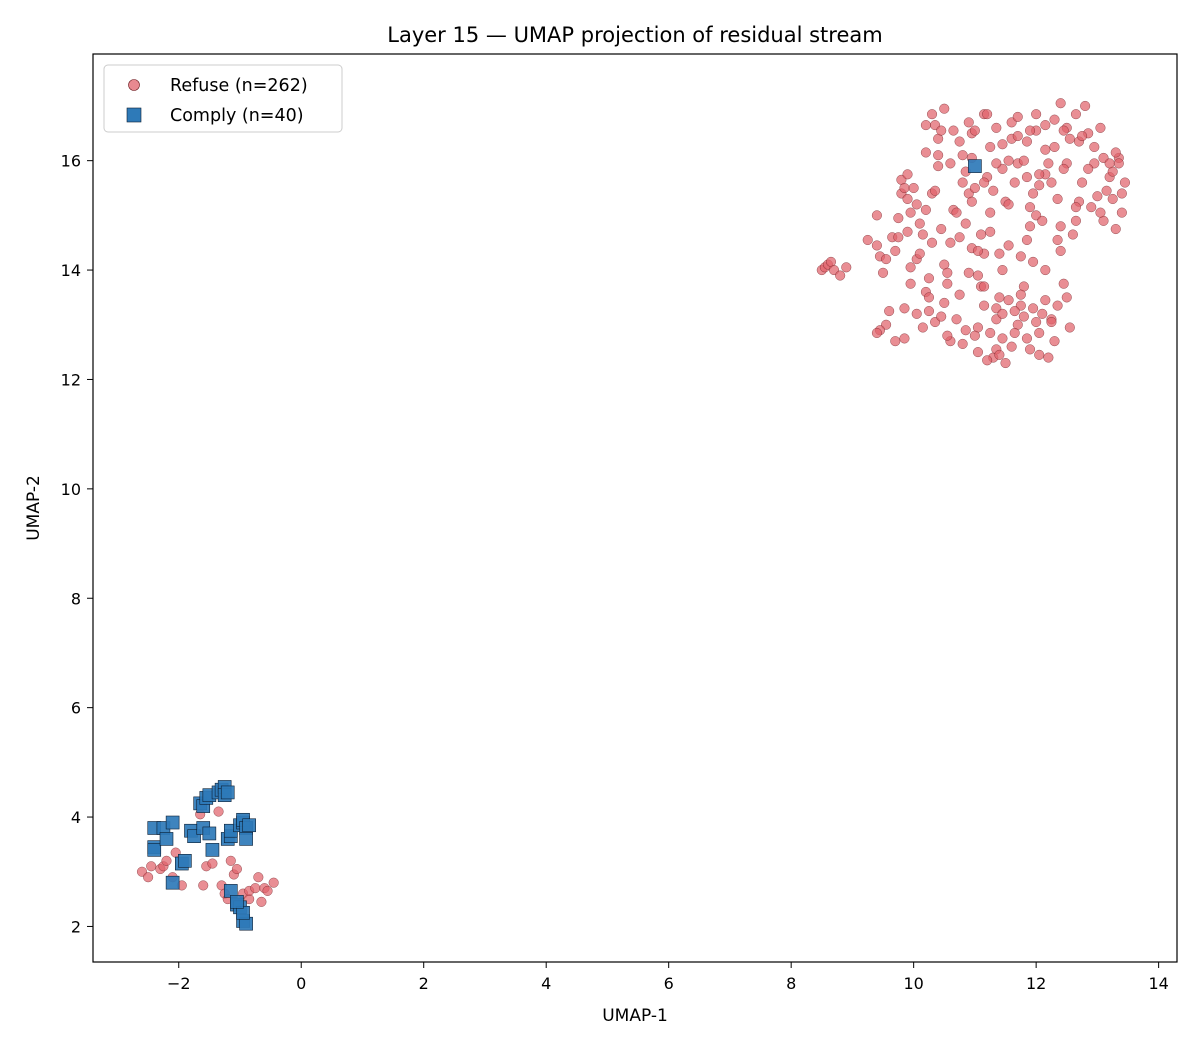  Describe the element at coordinates (71, 161) in the screenshot. I see `y-tick-label: 16` at that location.